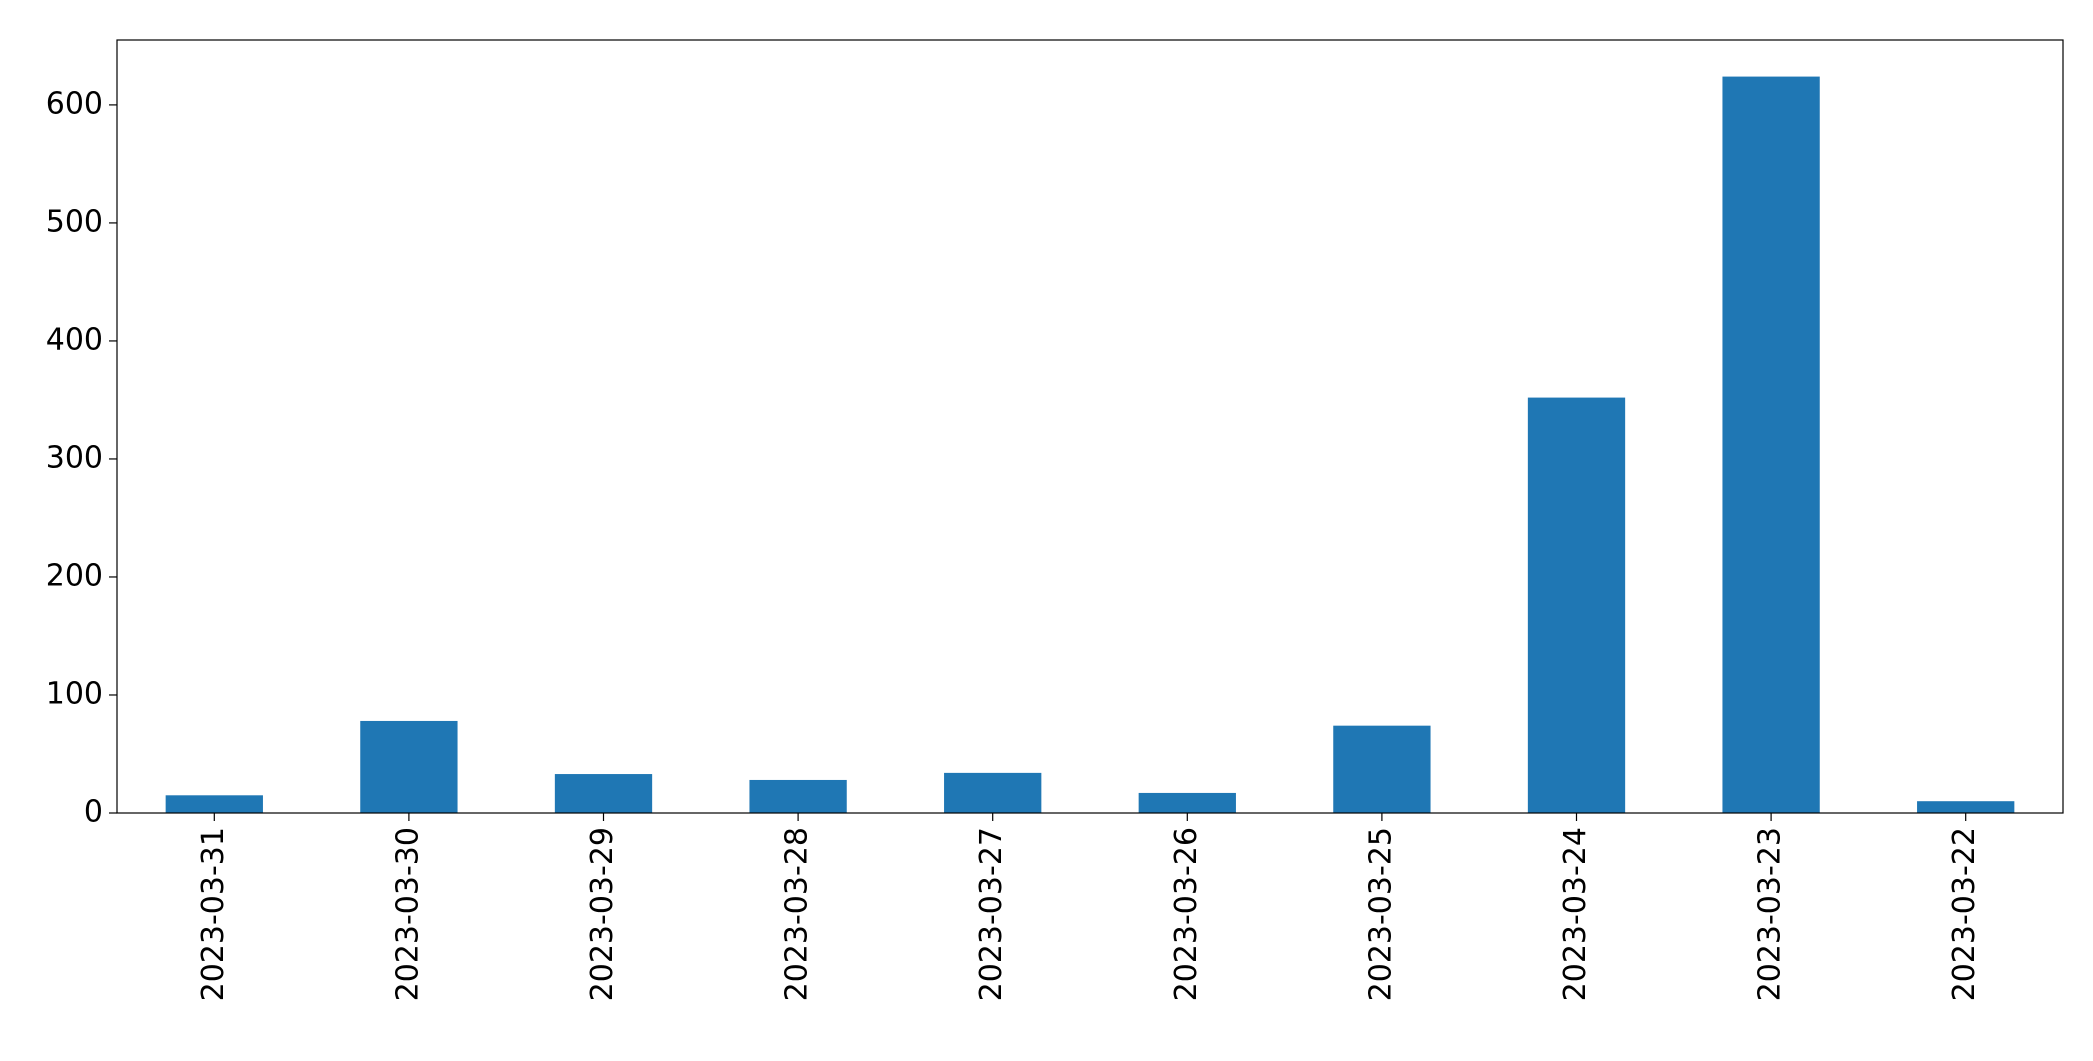 The width and height of the screenshot is (2093, 1061). Describe the element at coordinates (991, 914) in the screenshot. I see `x-tick-label: 2023-03-27` at that location.